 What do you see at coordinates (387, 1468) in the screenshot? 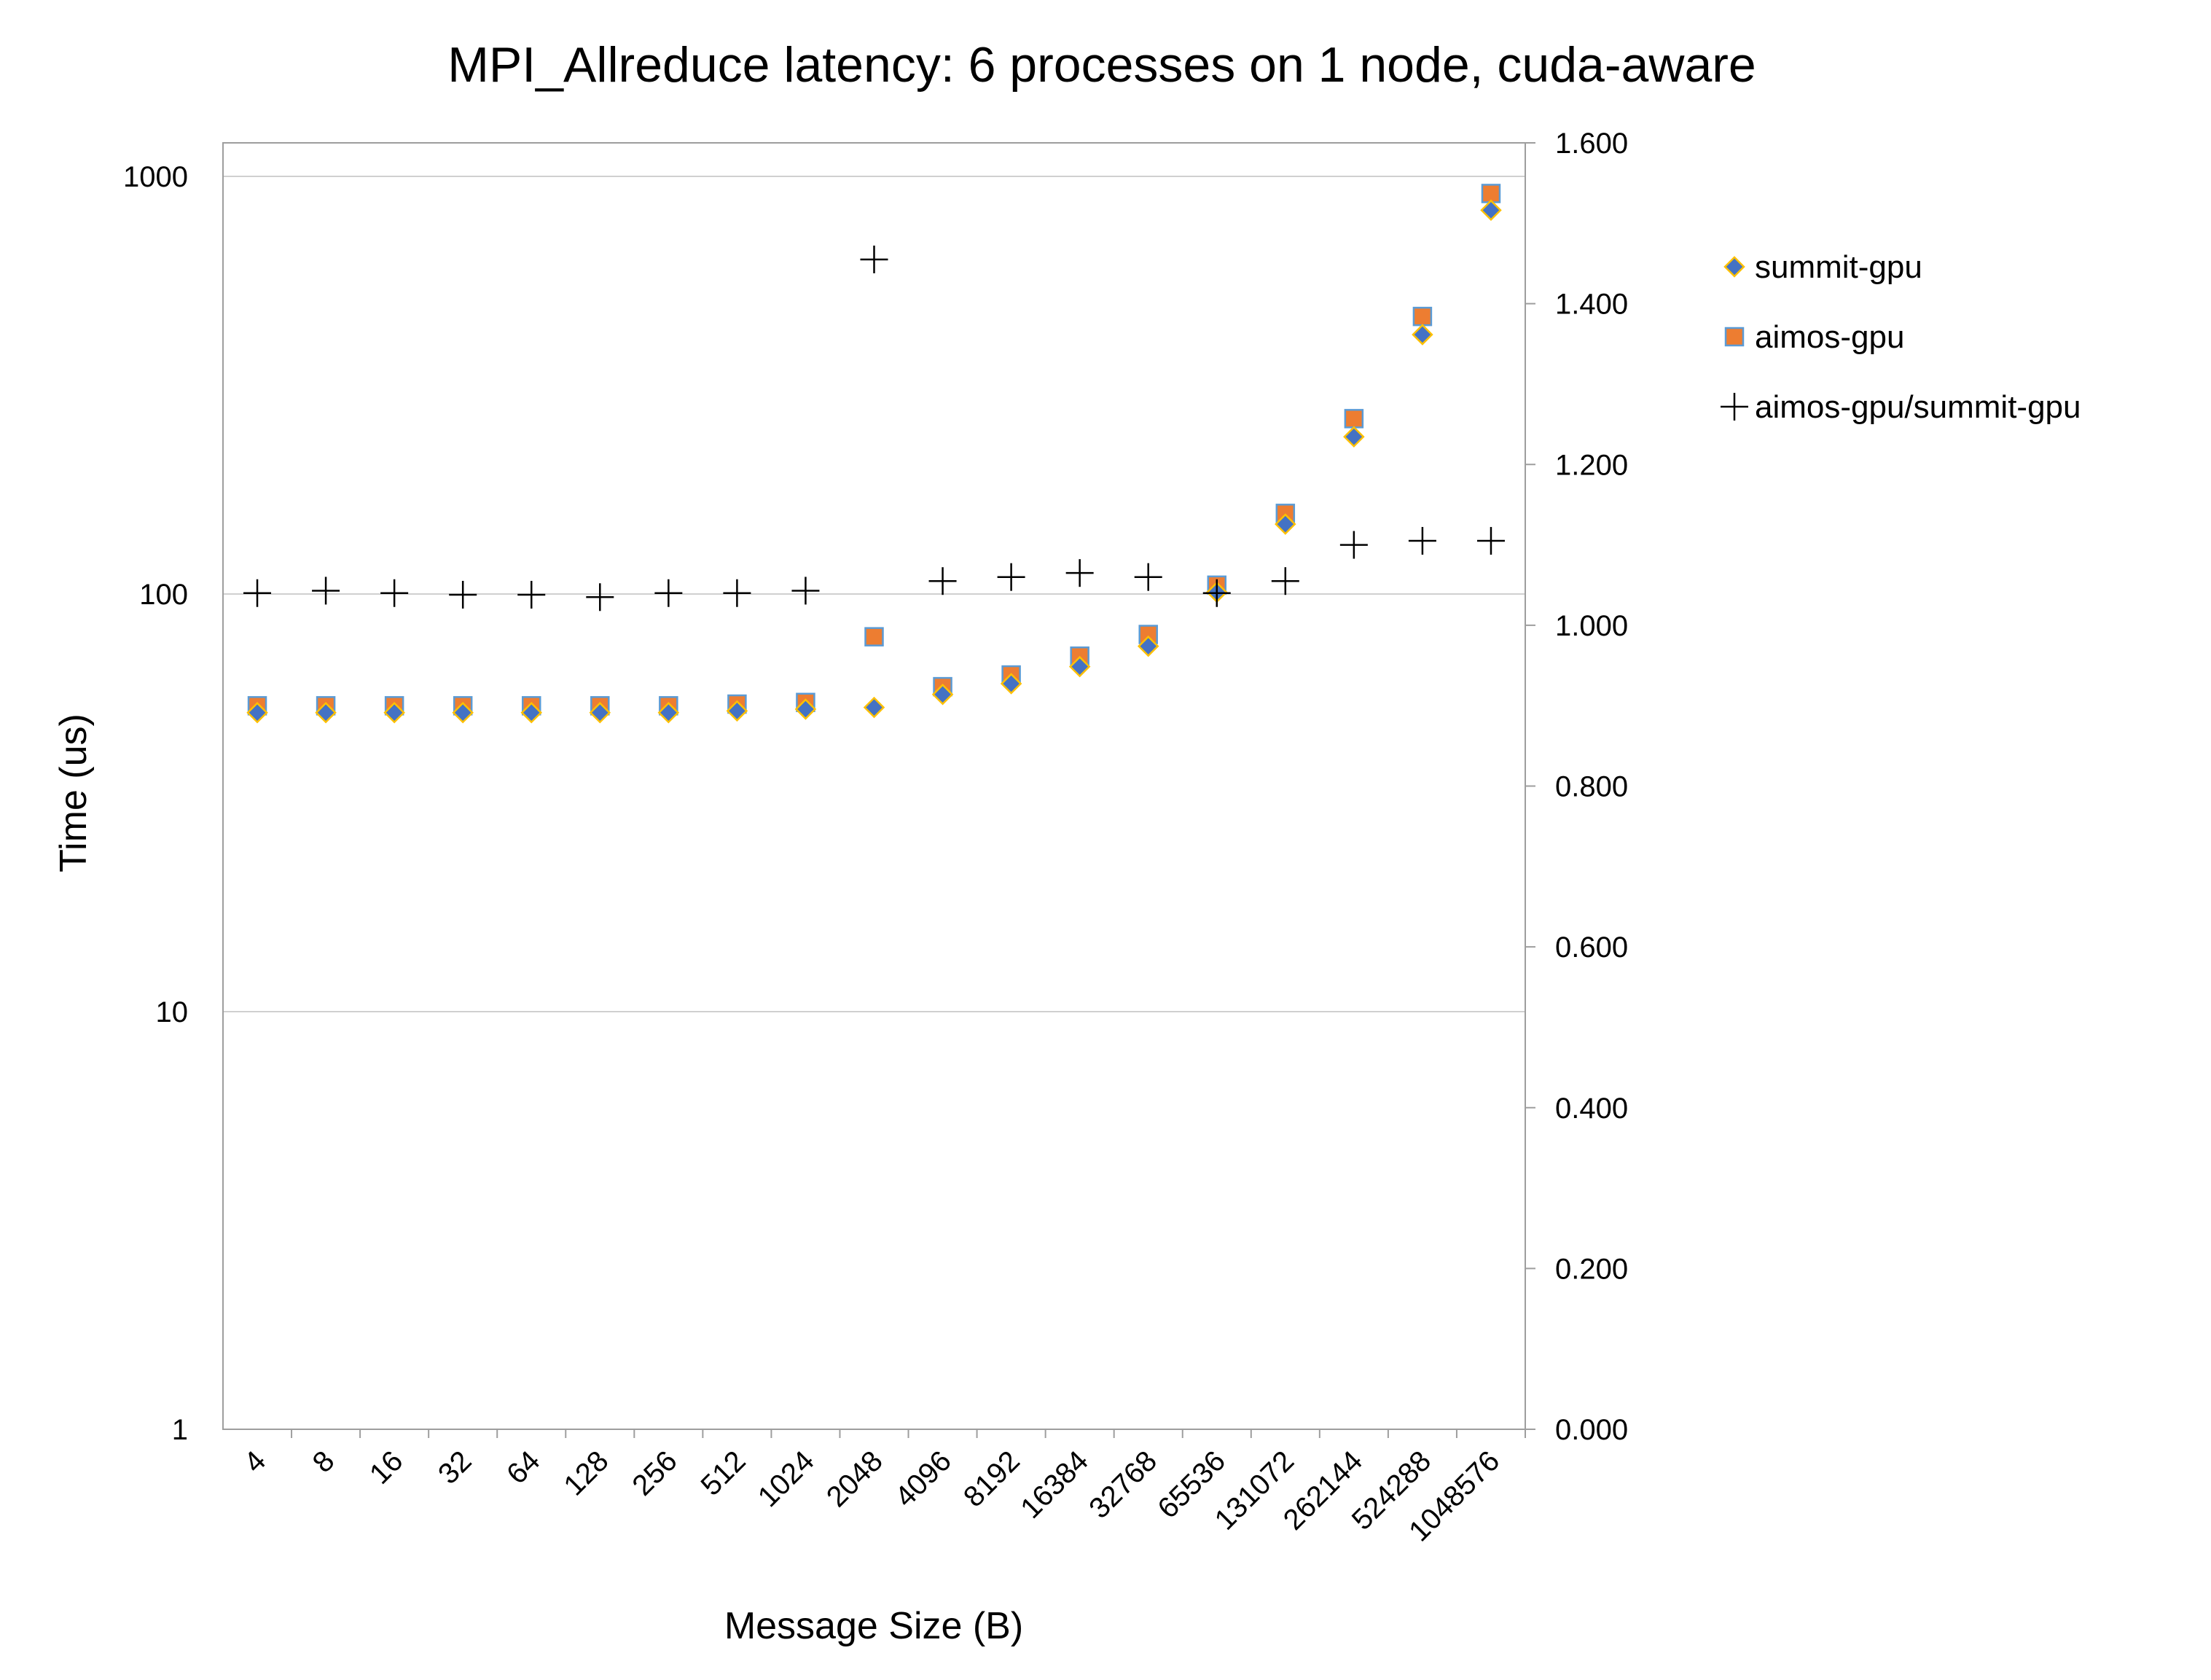
I see `x-tick-label: 16` at bounding box center [387, 1468].